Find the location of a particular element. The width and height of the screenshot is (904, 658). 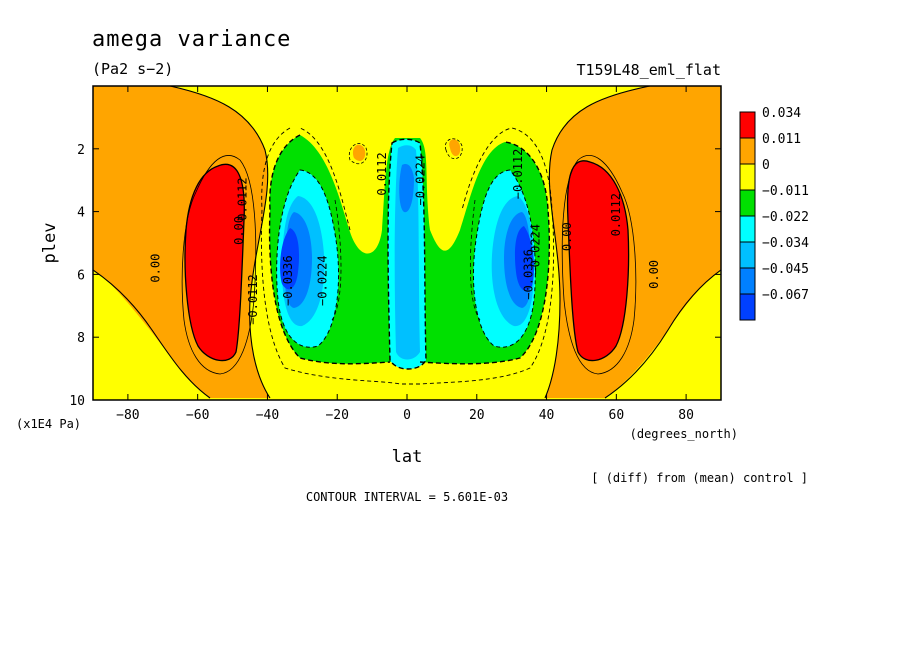

experiment-label: T159L48_eml_flat is located at coordinates (649, 70).